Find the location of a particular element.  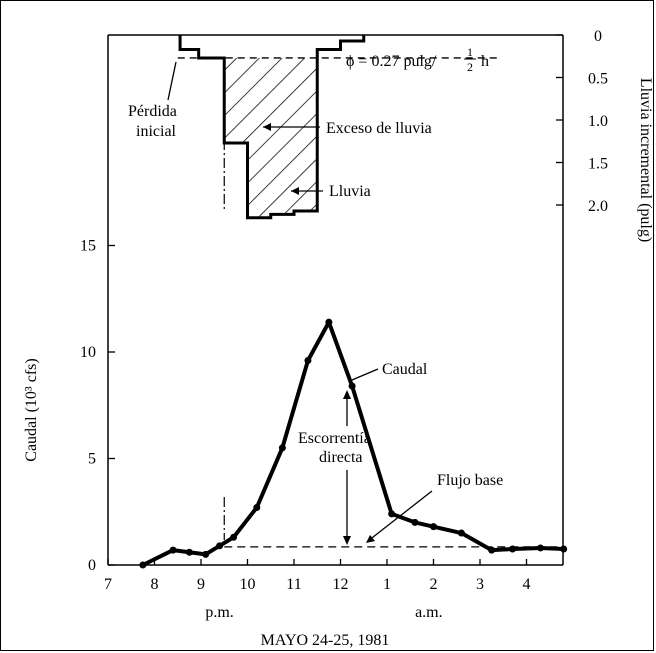

escorrentia-label-1: Escorrentía is located at coordinates (334, 438).